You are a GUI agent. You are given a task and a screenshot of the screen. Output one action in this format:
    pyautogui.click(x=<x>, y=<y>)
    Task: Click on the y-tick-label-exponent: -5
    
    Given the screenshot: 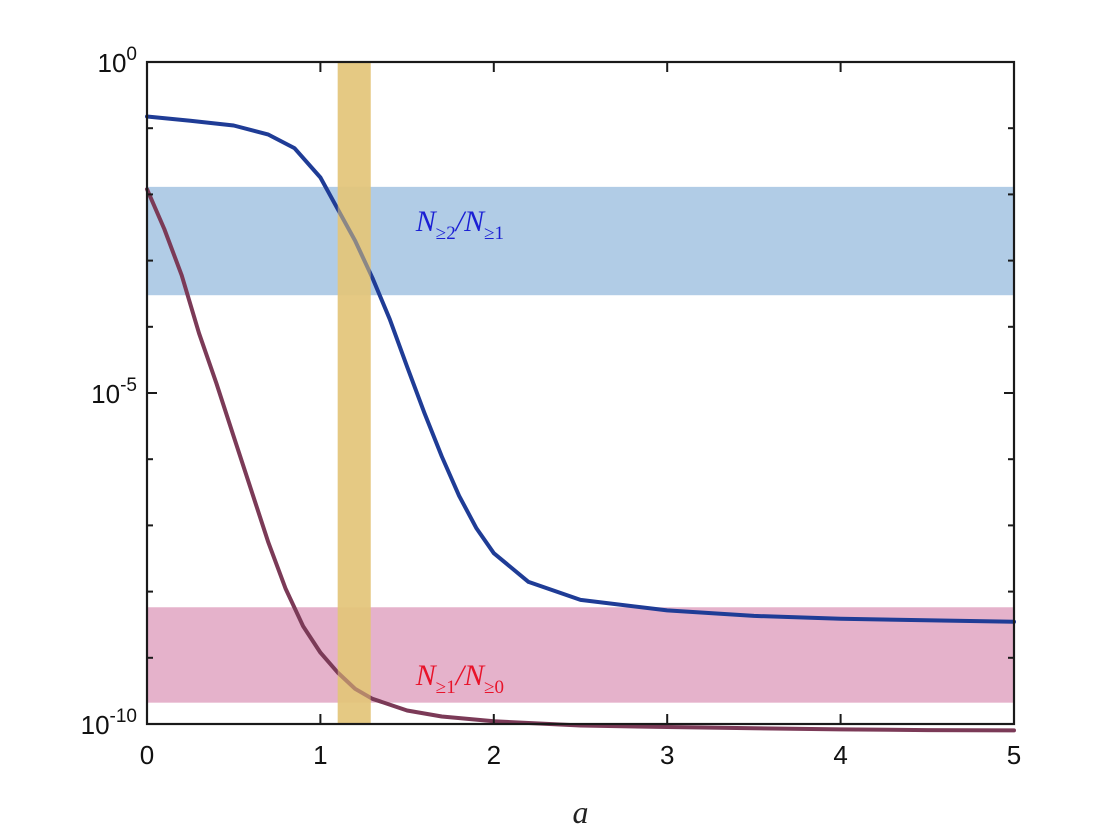 What is the action you would take?
    pyautogui.click(x=128, y=385)
    